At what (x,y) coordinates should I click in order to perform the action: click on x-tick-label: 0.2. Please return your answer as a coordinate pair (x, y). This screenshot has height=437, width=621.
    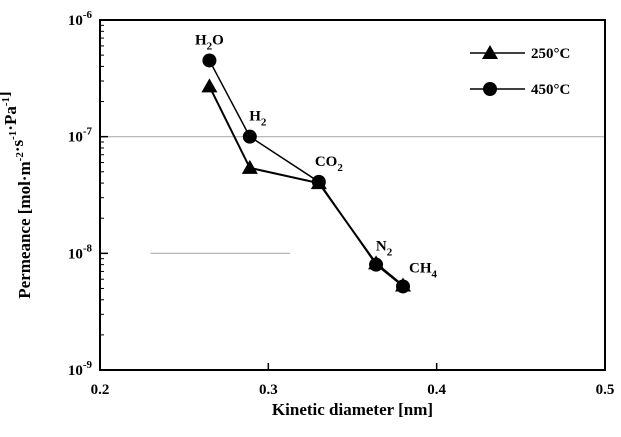
    Looking at the image, I should click on (100, 390).